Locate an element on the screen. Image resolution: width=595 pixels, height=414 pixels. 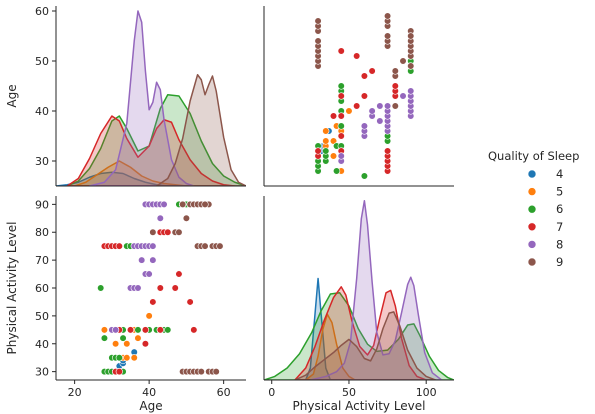
panel-age-pal-scatter is located at coordinates (150, 288).